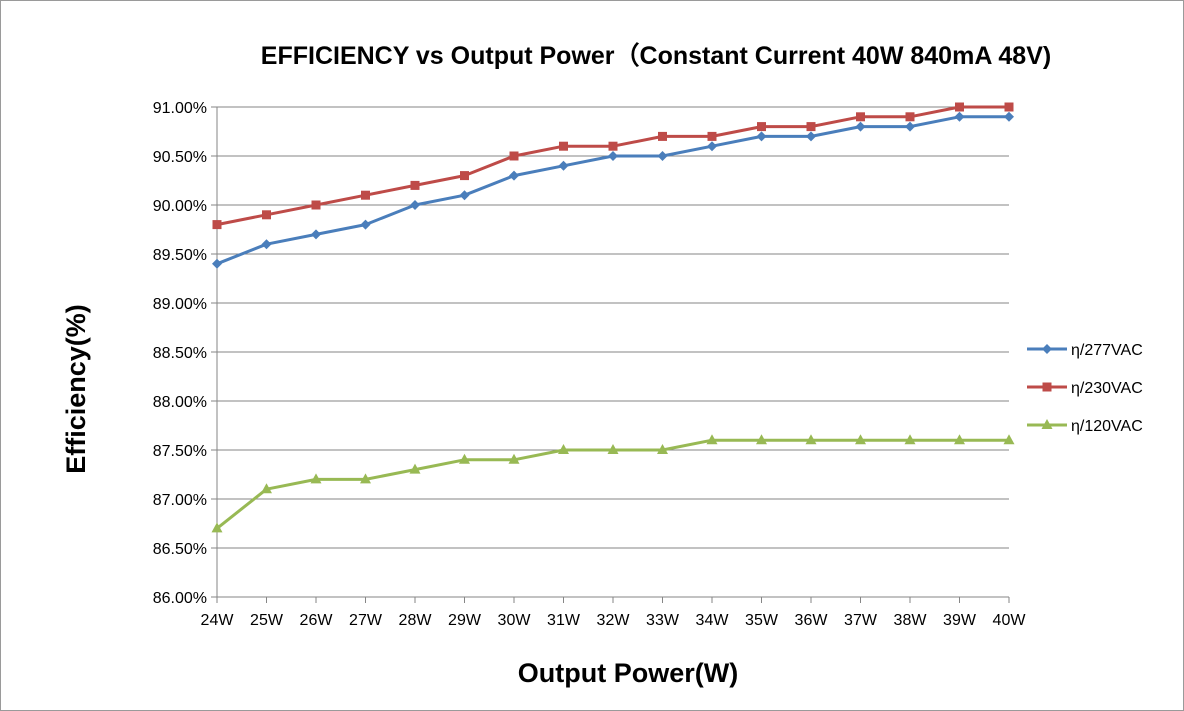  Describe the element at coordinates (180, 255) in the screenshot. I see `y-tick-label: 89.50%` at that location.